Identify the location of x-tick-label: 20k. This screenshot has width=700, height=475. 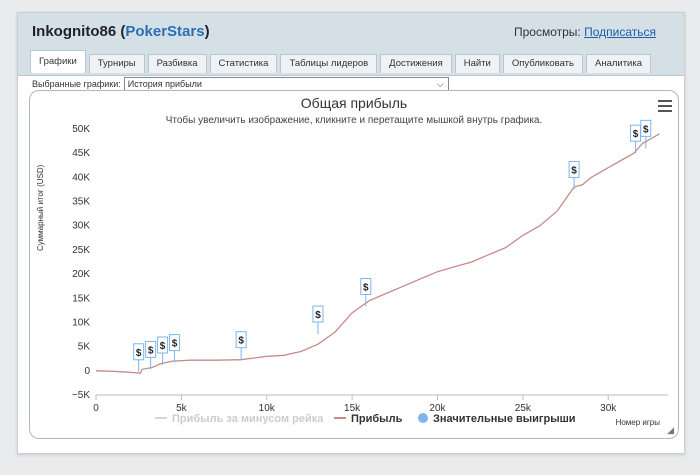
(437, 408).